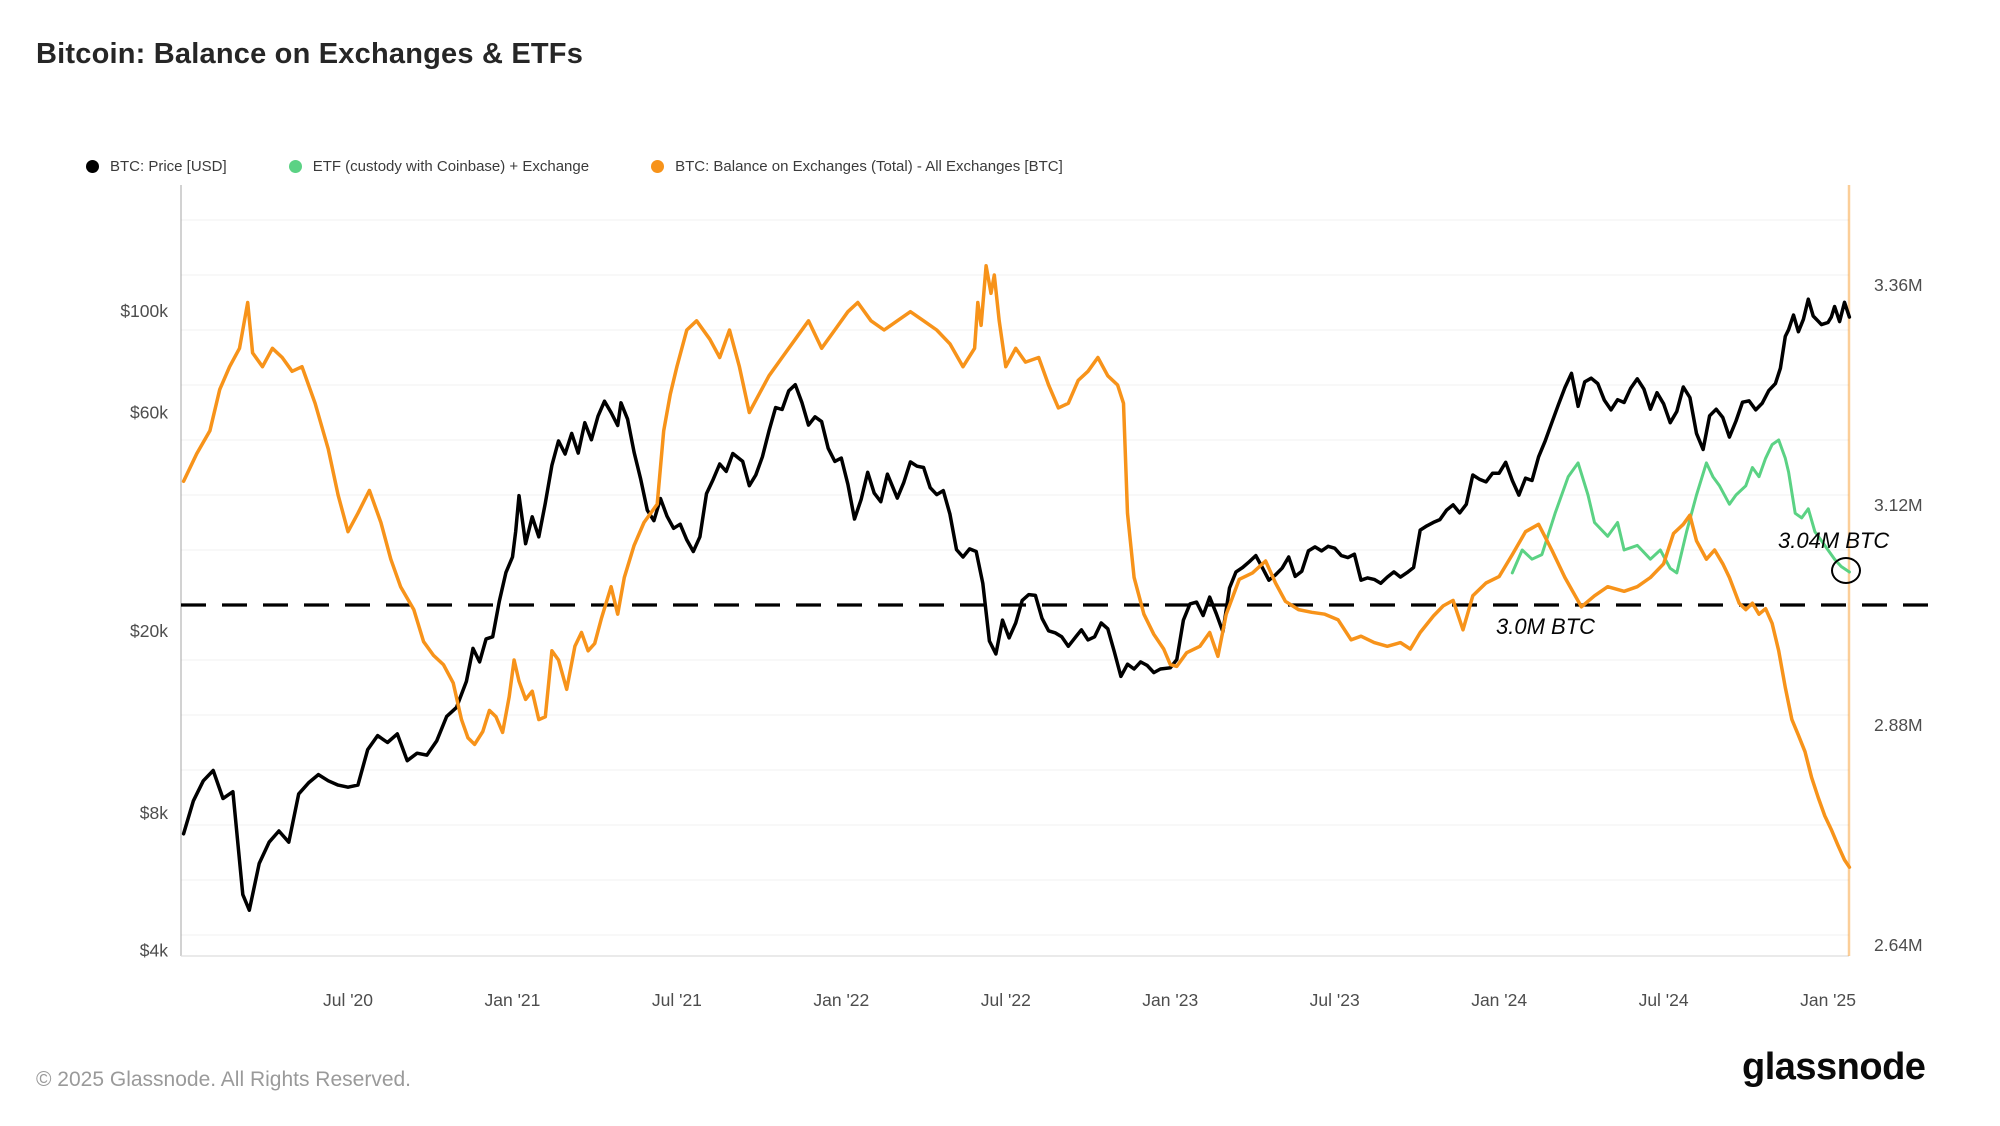 This screenshot has height=1126, width=2000. What do you see at coordinates (1006, 1000) in the screenshot?
I see `x-axis-label: Jul '22` at bounding box center [1006, 1000].